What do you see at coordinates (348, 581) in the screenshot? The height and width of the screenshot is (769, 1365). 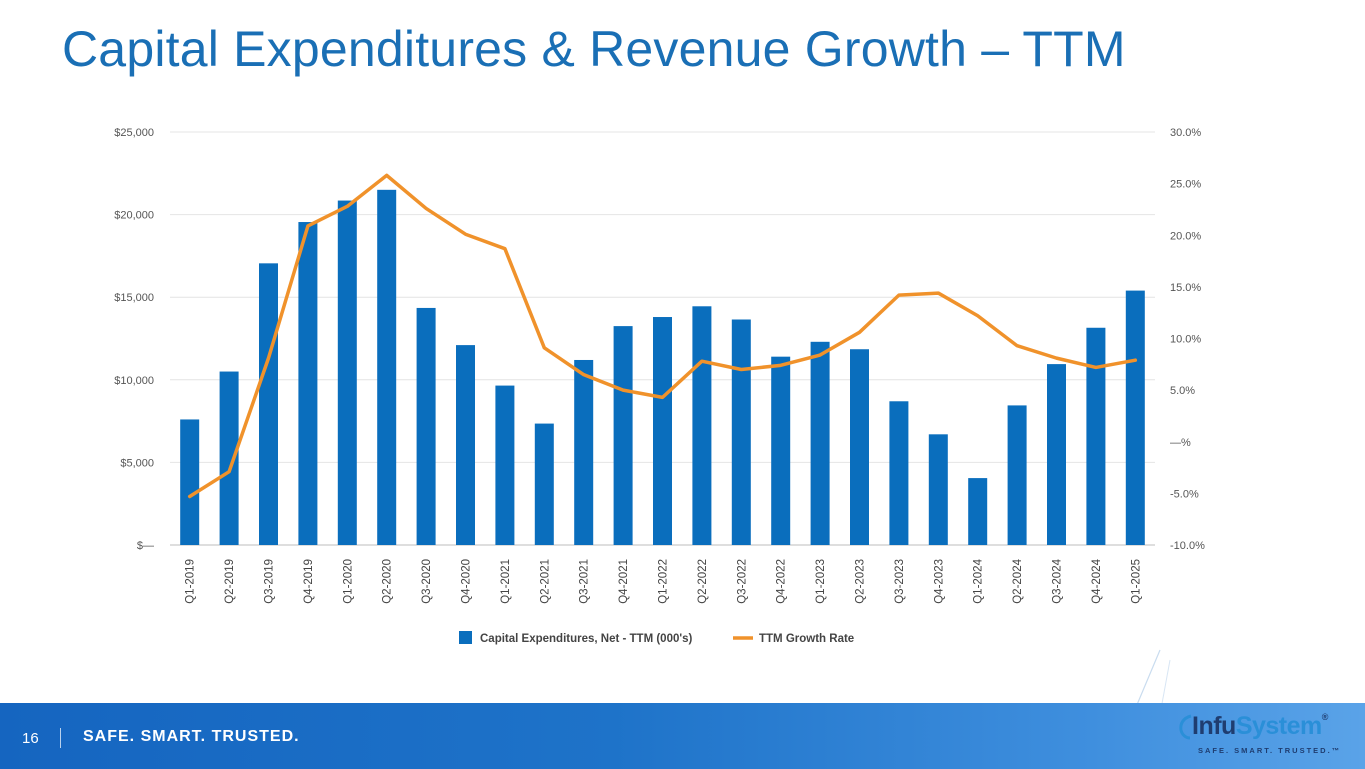 I see `x-tick-label: Q1-2020` at bounding box center [348, 581].